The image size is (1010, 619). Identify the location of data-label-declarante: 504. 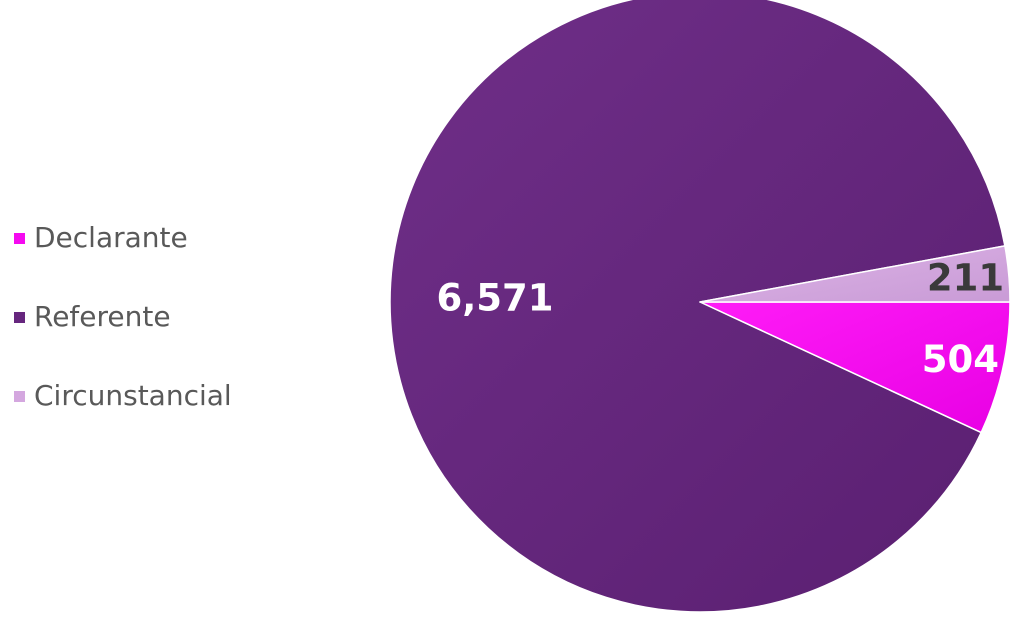
(960, 359).